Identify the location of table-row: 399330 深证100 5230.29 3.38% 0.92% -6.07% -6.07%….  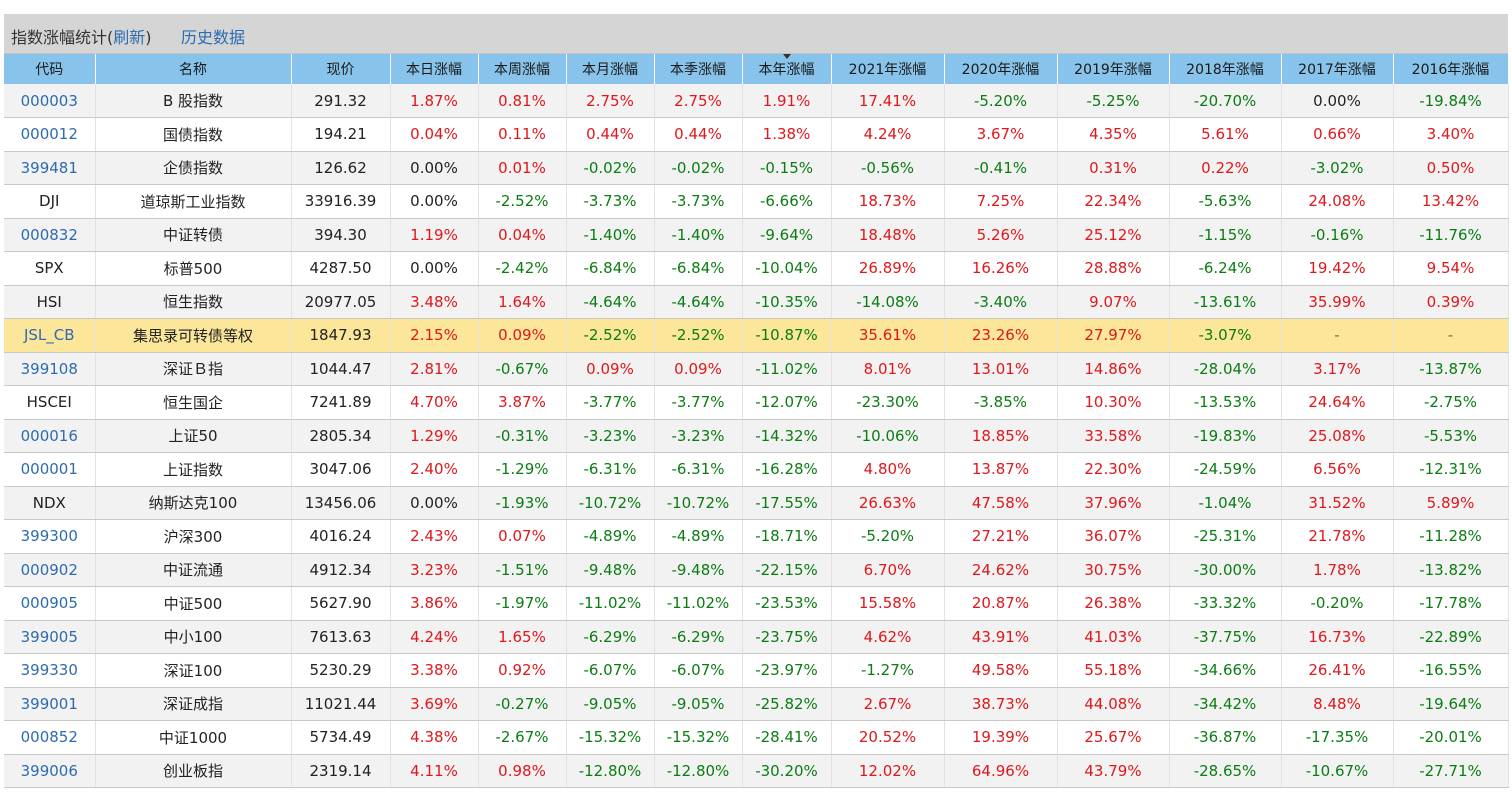
(756, 670).